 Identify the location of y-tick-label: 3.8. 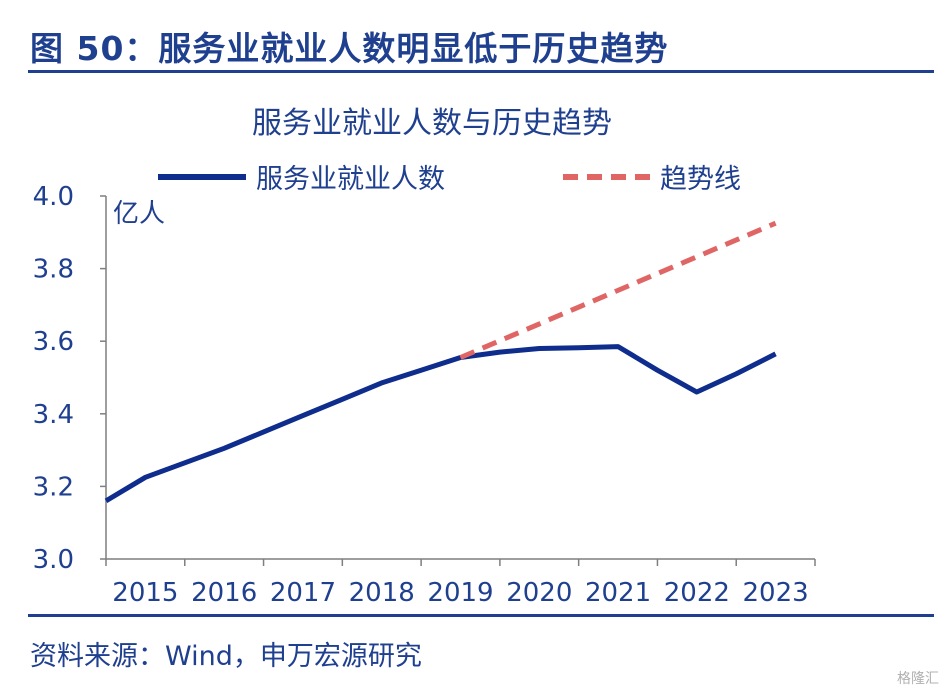
(53, 270).